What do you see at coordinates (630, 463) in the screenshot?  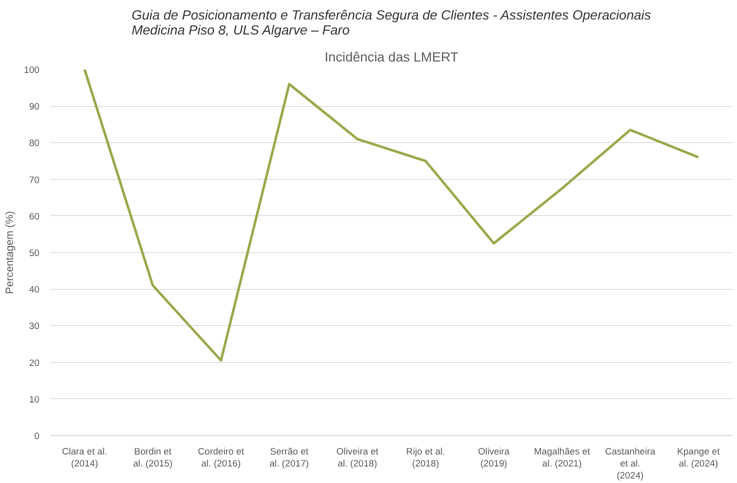 I see `x-tick-label: Castanheira et al. (2024)` at bounding box center [630, 463].